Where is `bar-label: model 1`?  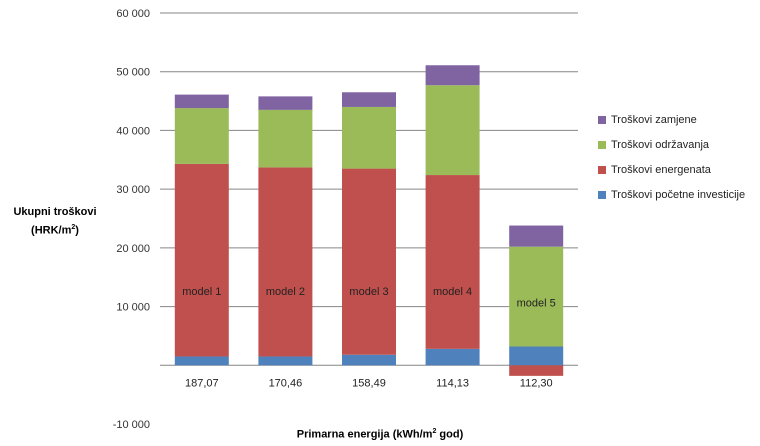 bar-label: model 1 is located at coordinates (201, 292).